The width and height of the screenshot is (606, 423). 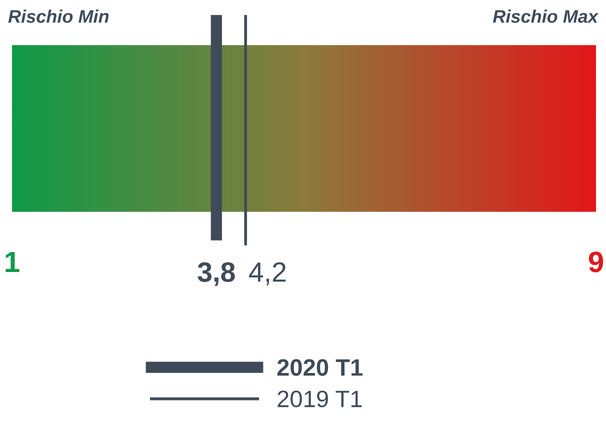 What do you see at coordinates (596, 262) in the screenshot?
I see `x-tick-label: 9` at bounding box center [596, 262].